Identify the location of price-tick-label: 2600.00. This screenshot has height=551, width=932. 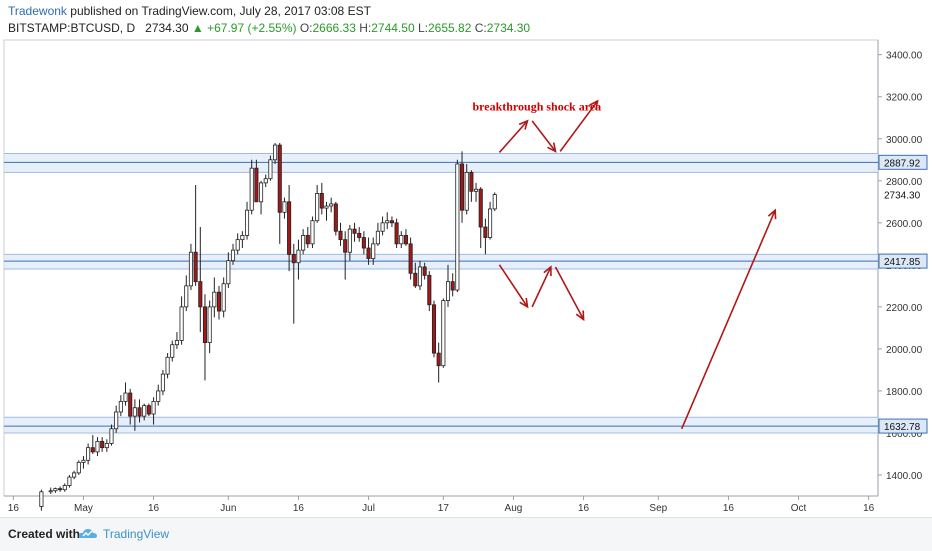
(904, 224).